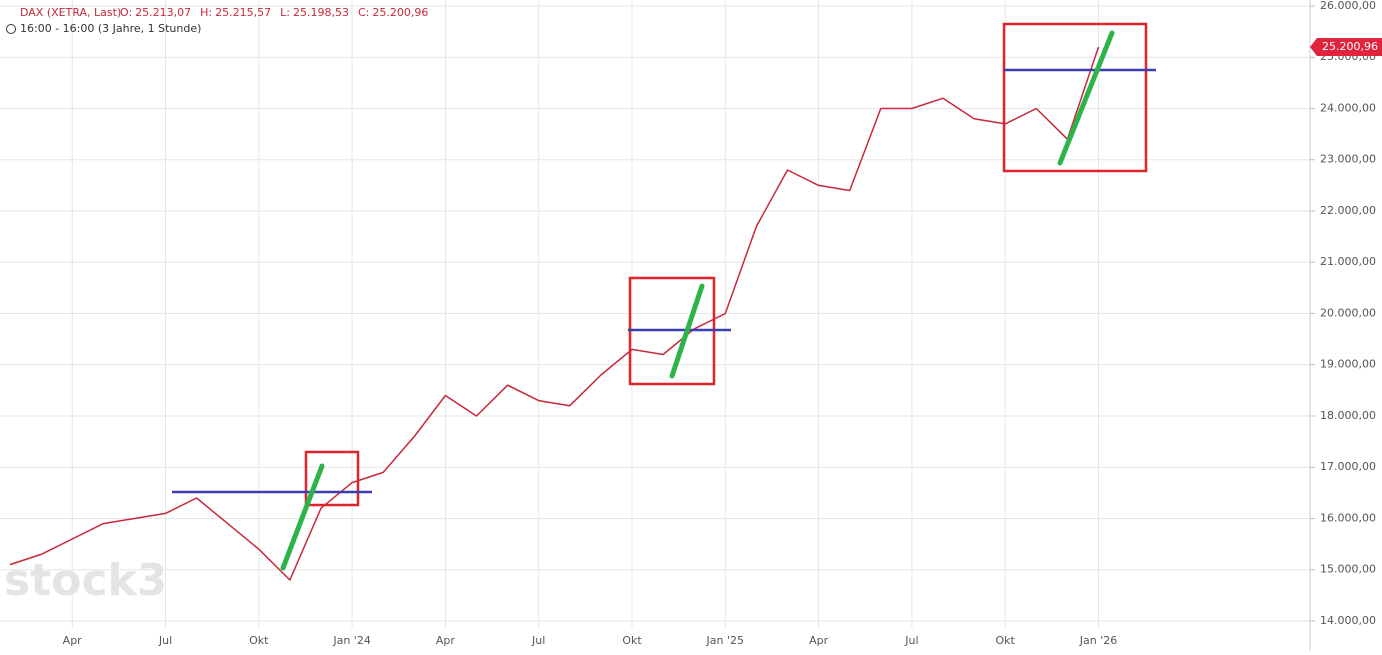  What do you see at coordinates (126, 12) in the screenshot?
I see `ohlc-label: O:` at bounding box center [126, 12].